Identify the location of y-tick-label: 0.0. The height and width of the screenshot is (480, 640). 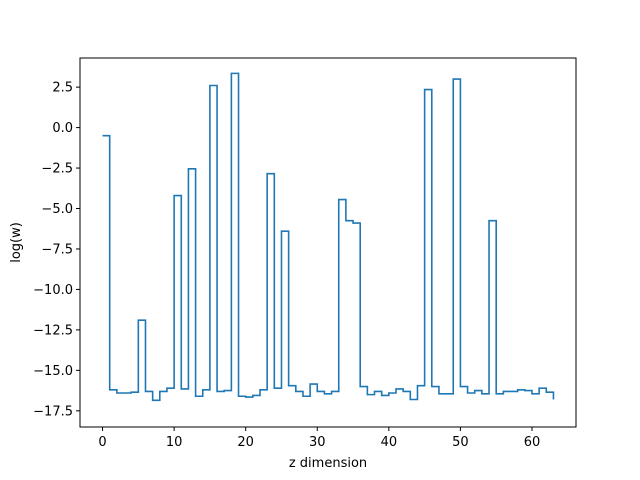
(62, 128).